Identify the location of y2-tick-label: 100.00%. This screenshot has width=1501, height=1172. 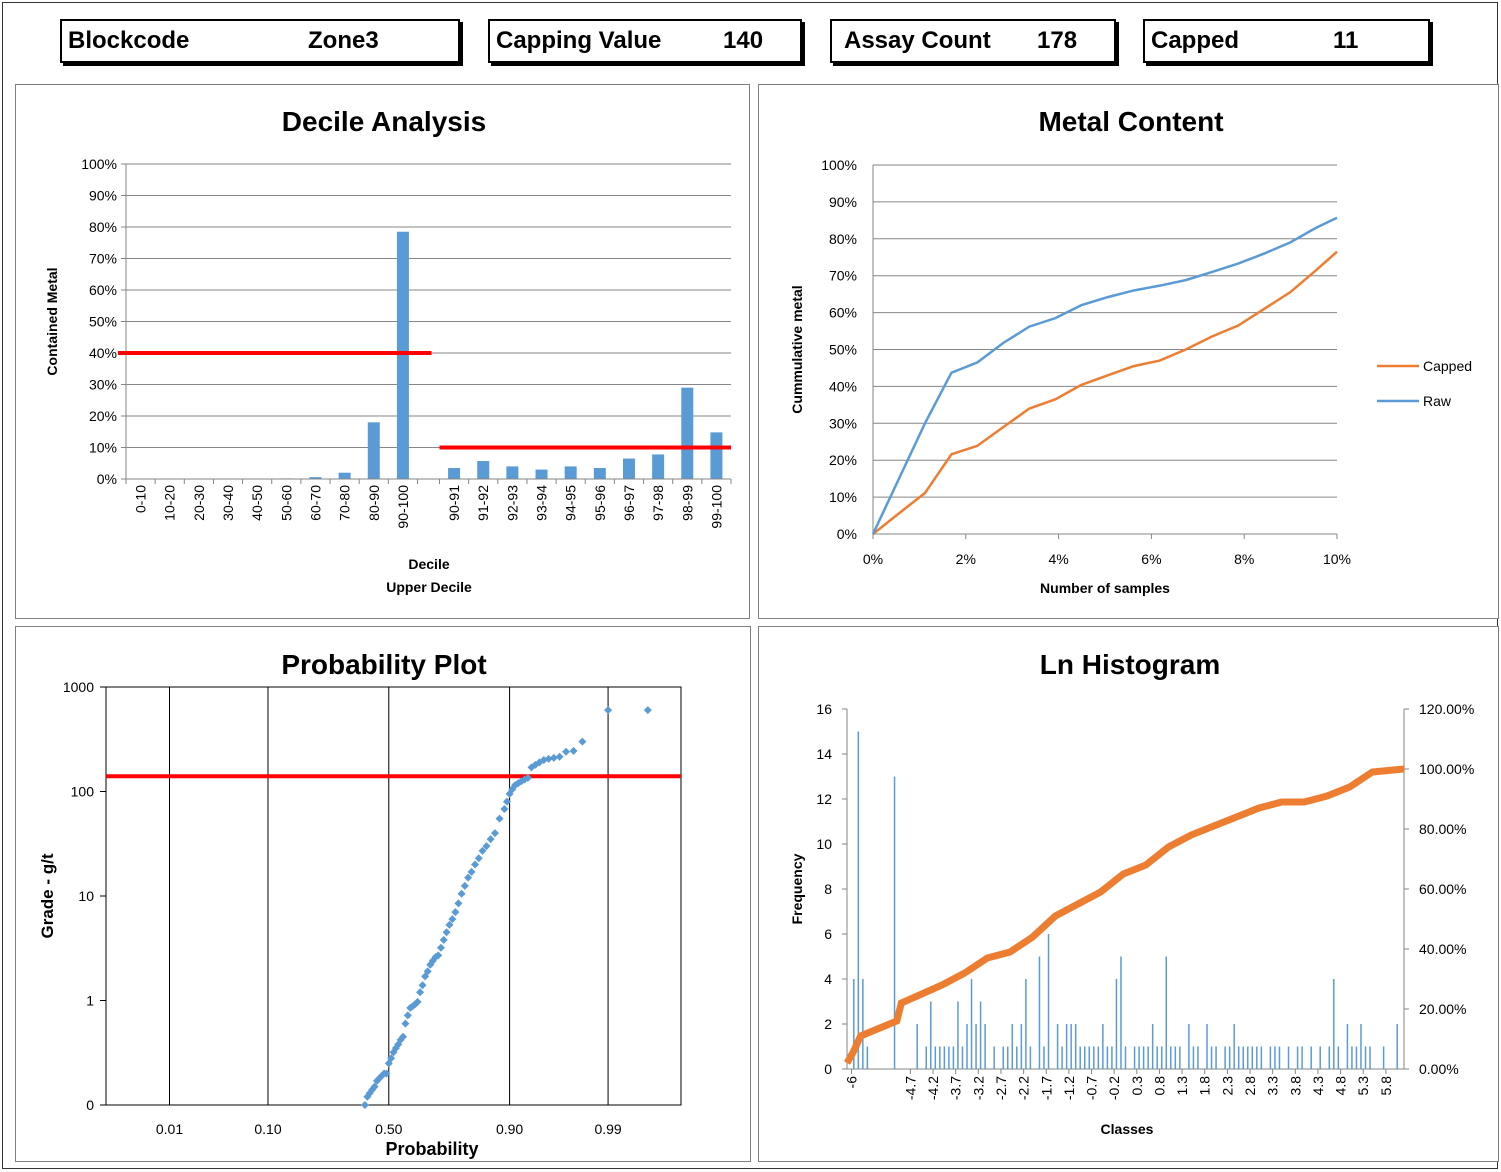
(1446, 769).